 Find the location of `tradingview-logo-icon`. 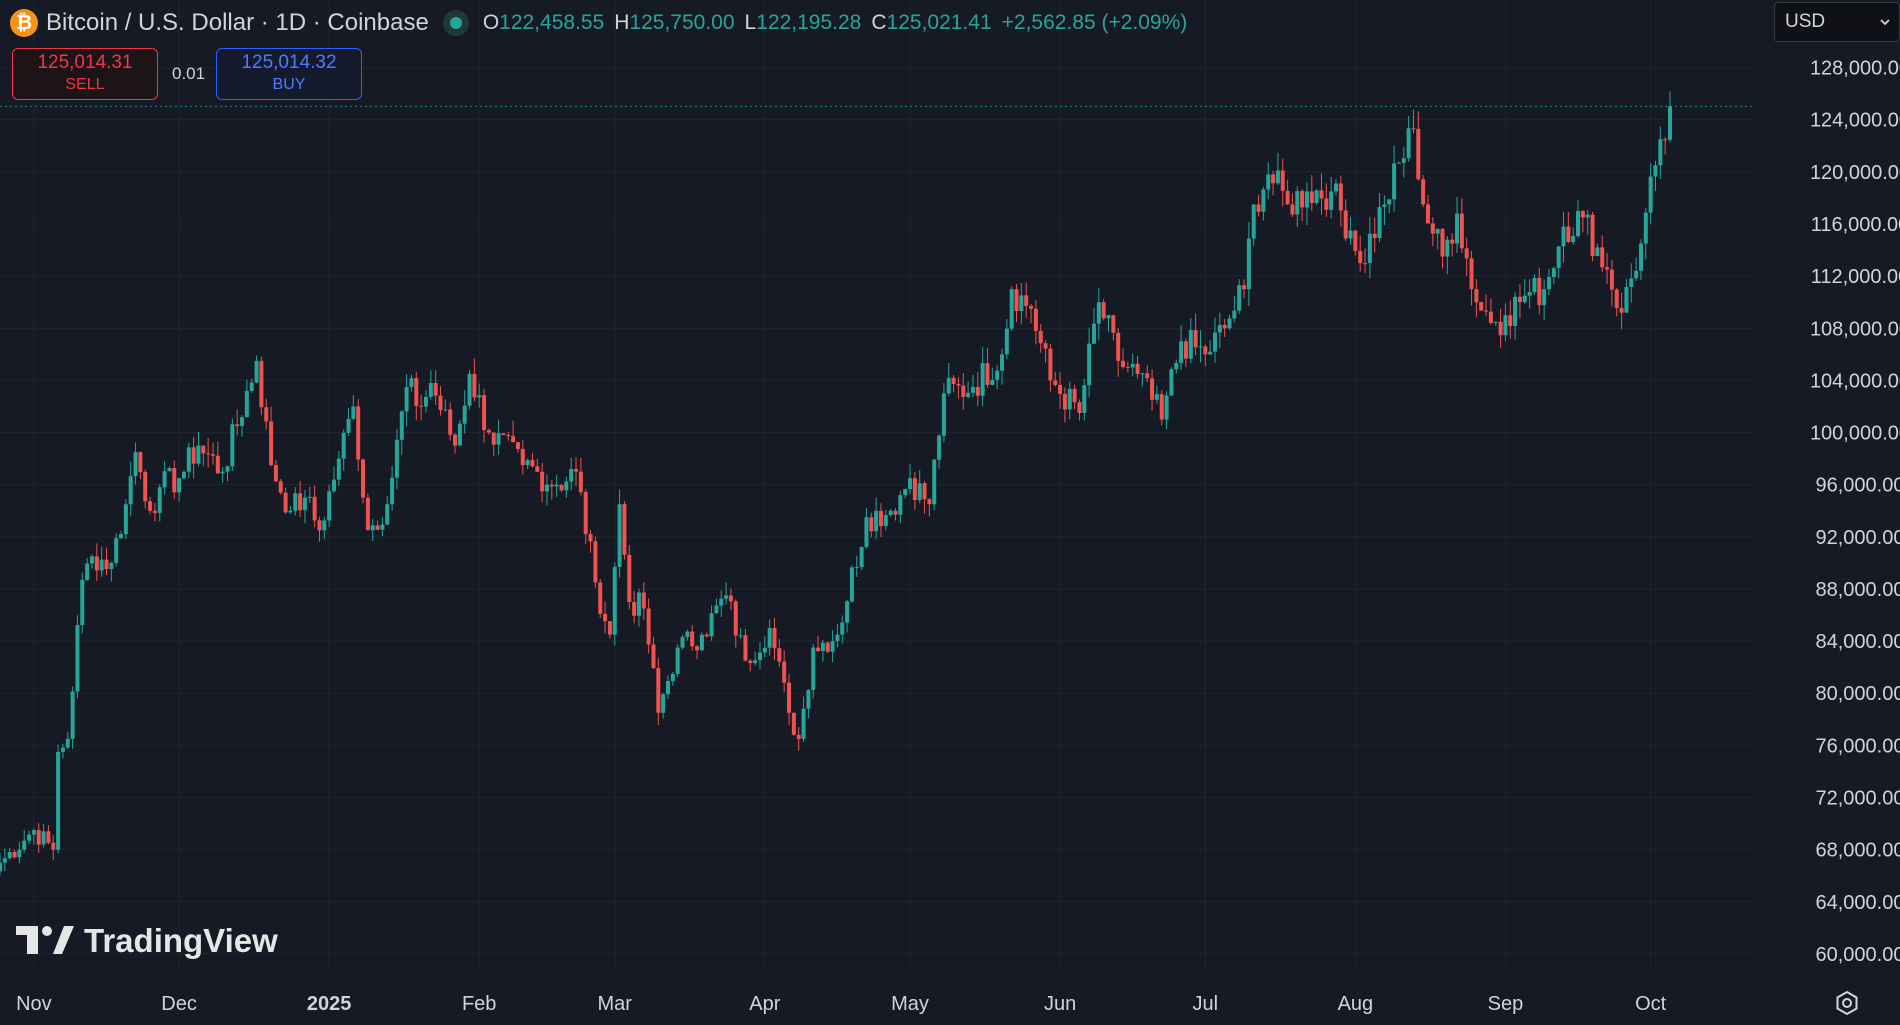

tradingview-logo-icon is located at coordinates (45, 940).